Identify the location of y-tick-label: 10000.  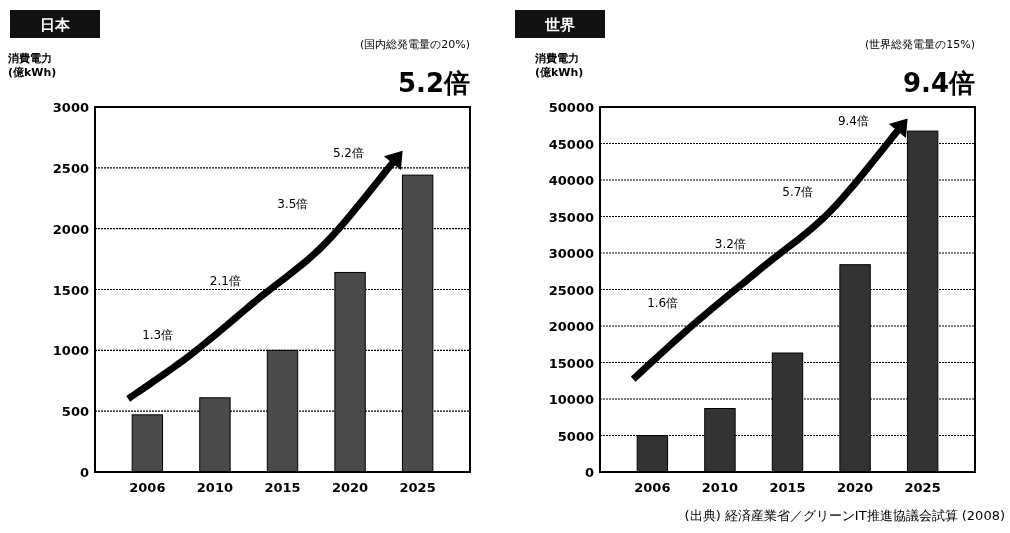
(571, 399).